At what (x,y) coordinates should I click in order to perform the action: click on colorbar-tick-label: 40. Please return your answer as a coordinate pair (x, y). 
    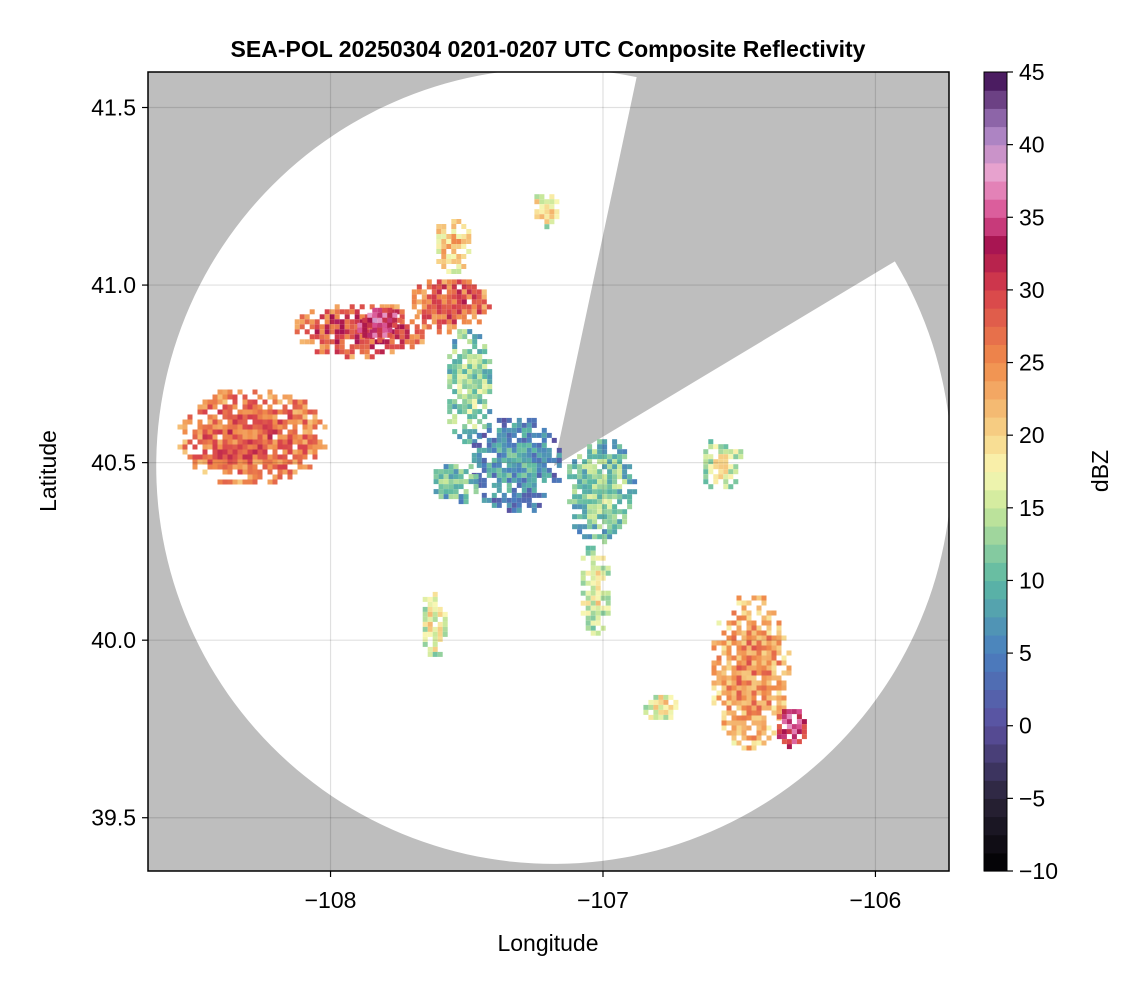
    Looking at the image, I should click on (1032, 145).